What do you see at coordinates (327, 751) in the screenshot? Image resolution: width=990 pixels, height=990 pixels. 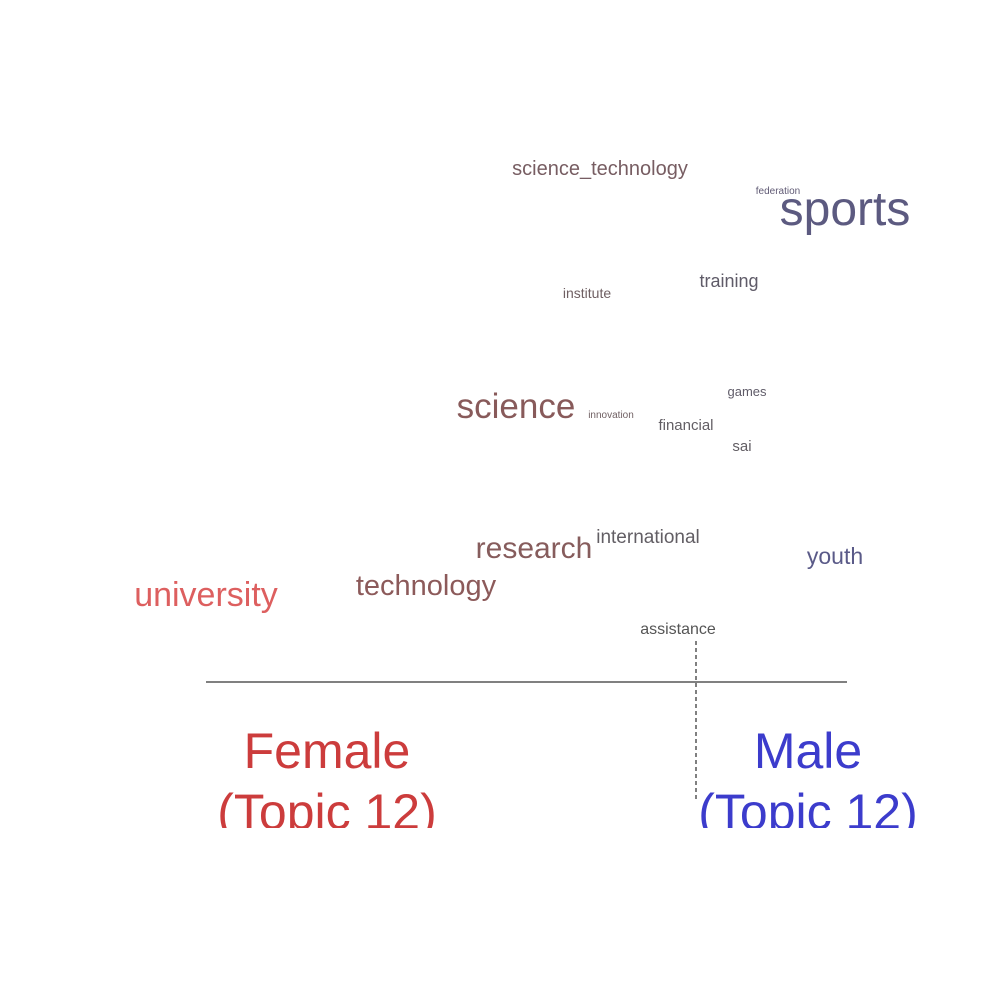 I see `group-label-female: Female` at bounding box center [327, 751].